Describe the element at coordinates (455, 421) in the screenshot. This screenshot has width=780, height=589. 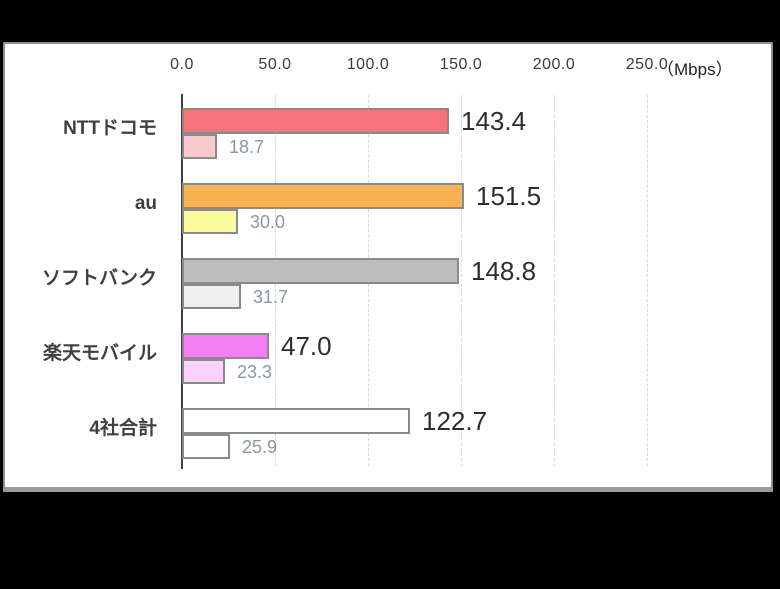
I see `primary-value-label: 122.7` at that location.